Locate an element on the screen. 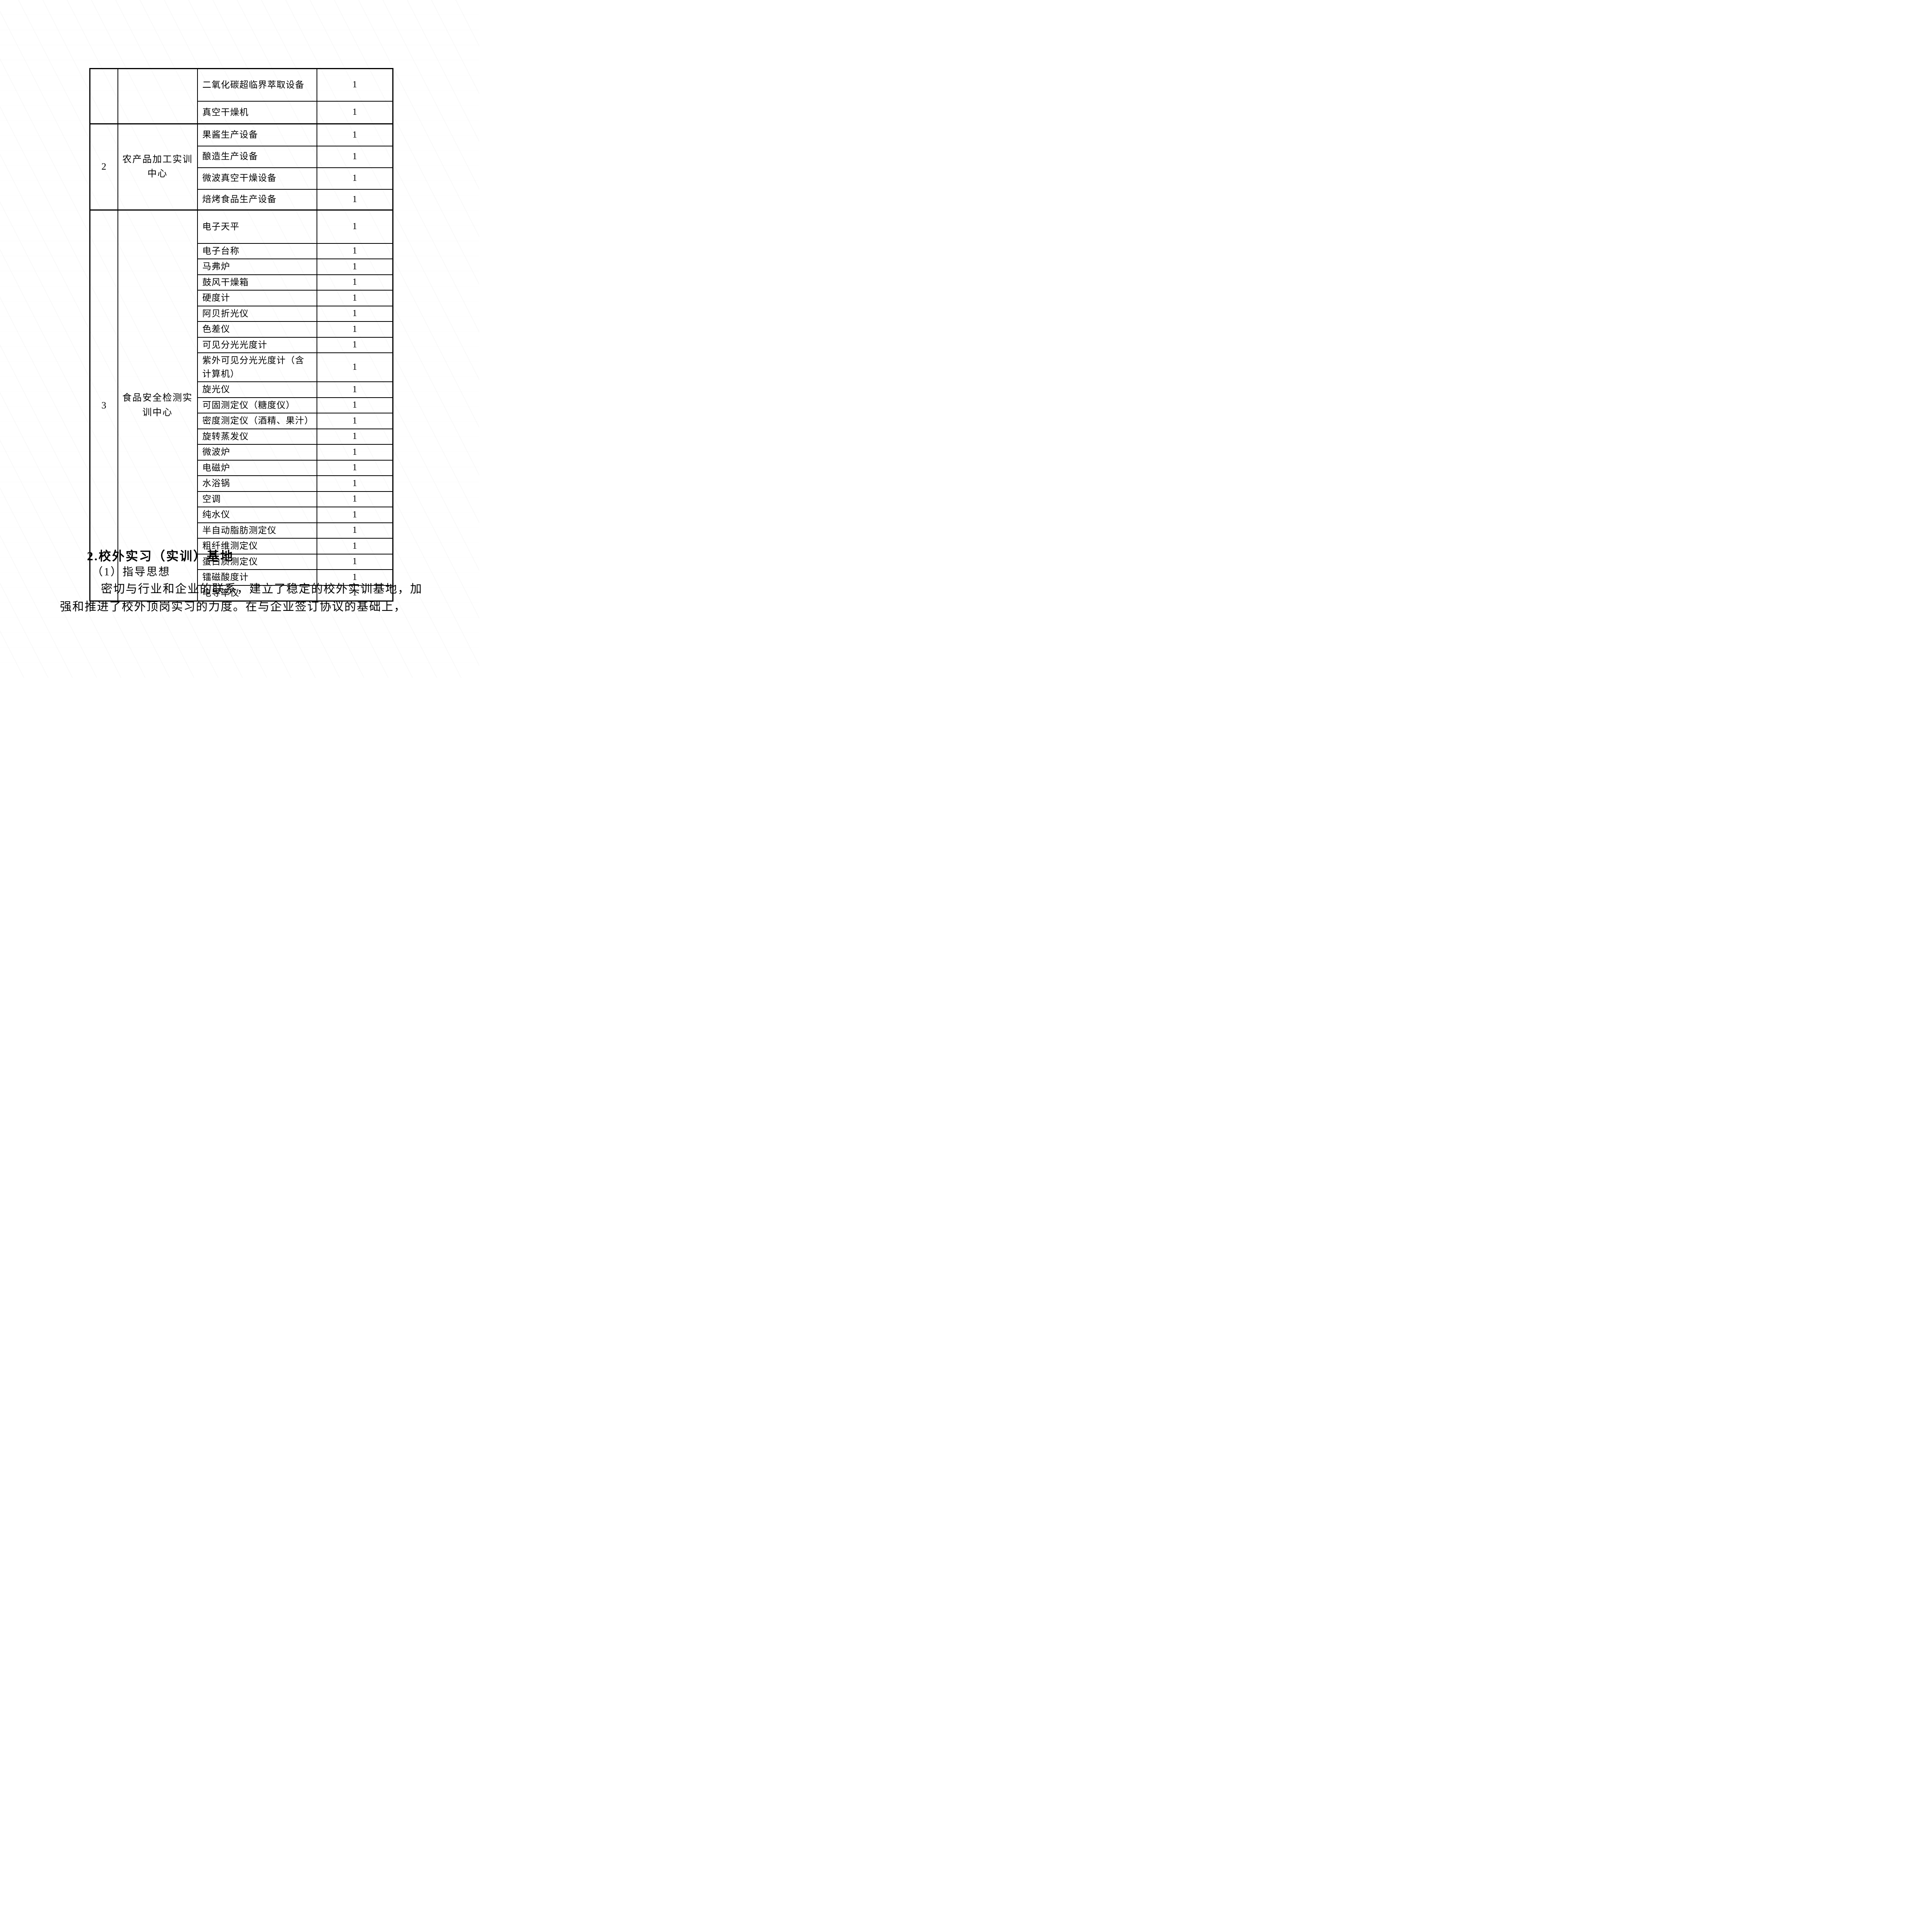 The image size is (1917, 1932). equipment-name-cell: 旋光仪 is located at coordinates (257, 390).